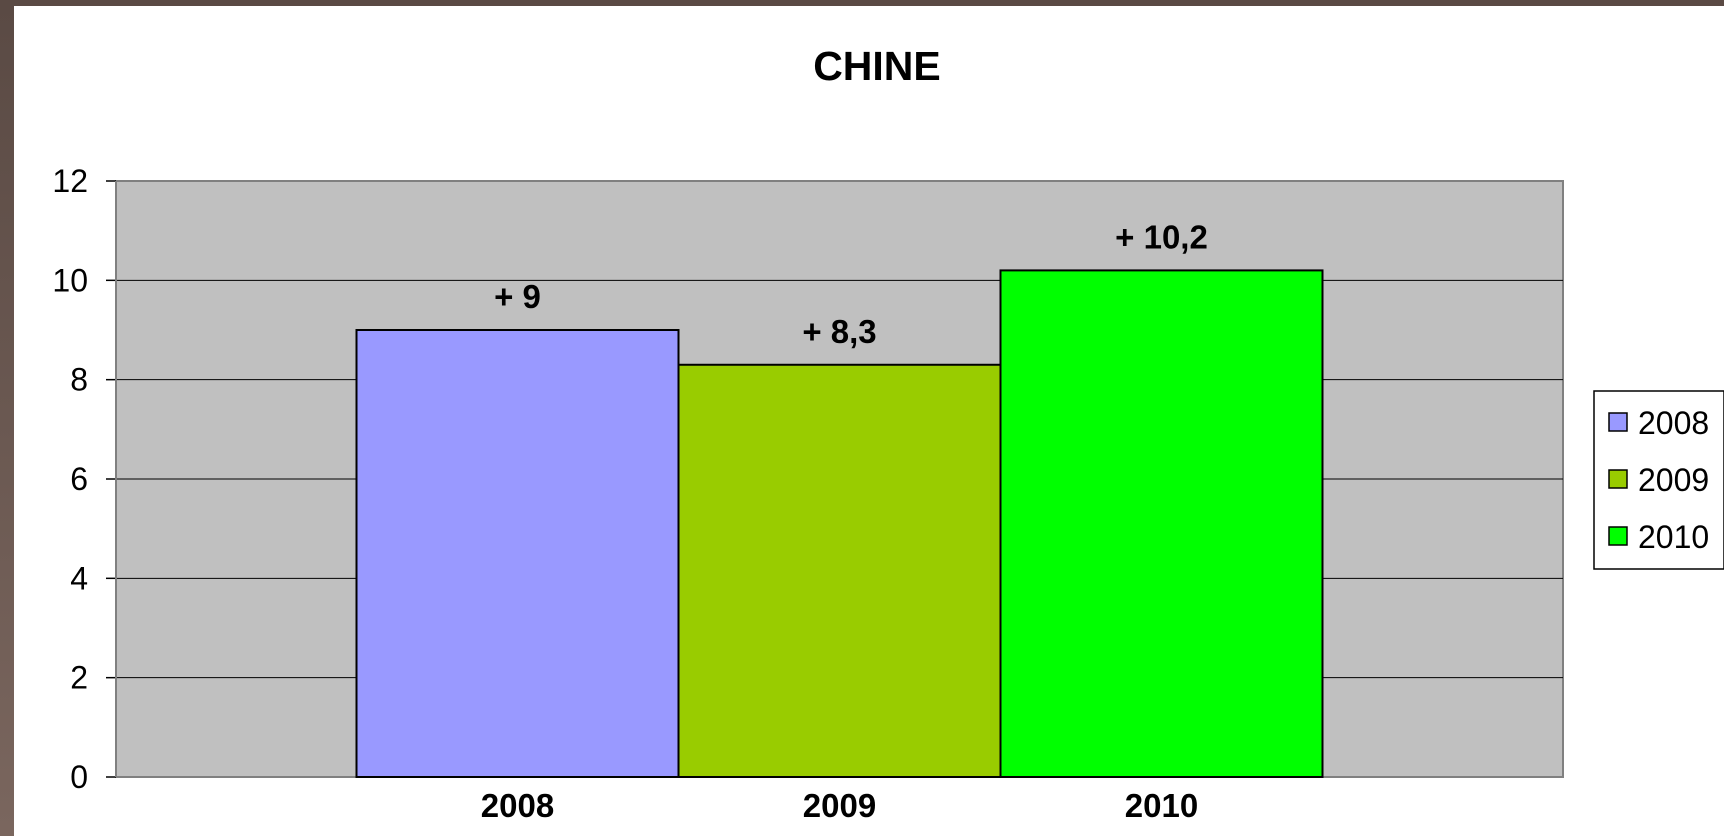 This screenshot has height=836, width=1724. What do you see at coordinates (1161, 236) in the screenshot?
I see `data-label-2010: + 10,2` at bounding box center [1161, 236].